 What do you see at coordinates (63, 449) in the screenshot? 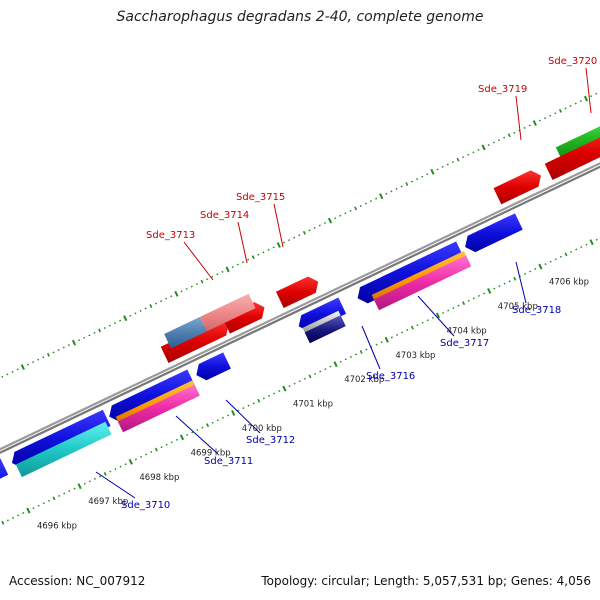
I see `feature-rev-cyan` at bounding box center [63, 449].